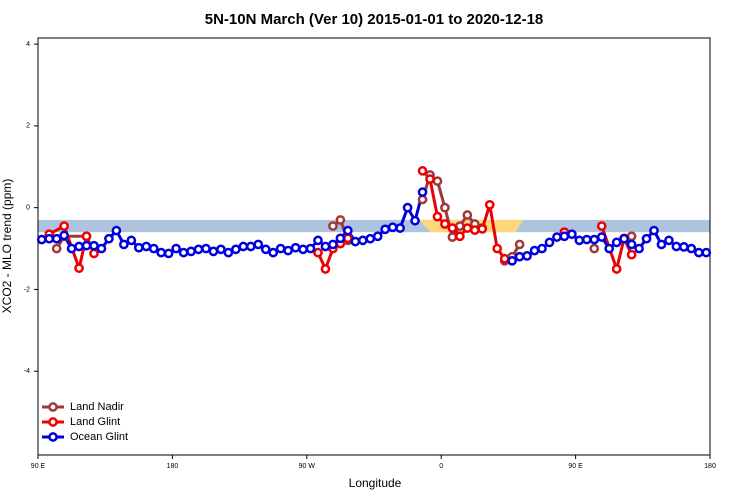 The image size is (750, 500). Describe the element at coordinates (575, 466) in the screenshot. I see `x-tick-label: 90 E` at that location.